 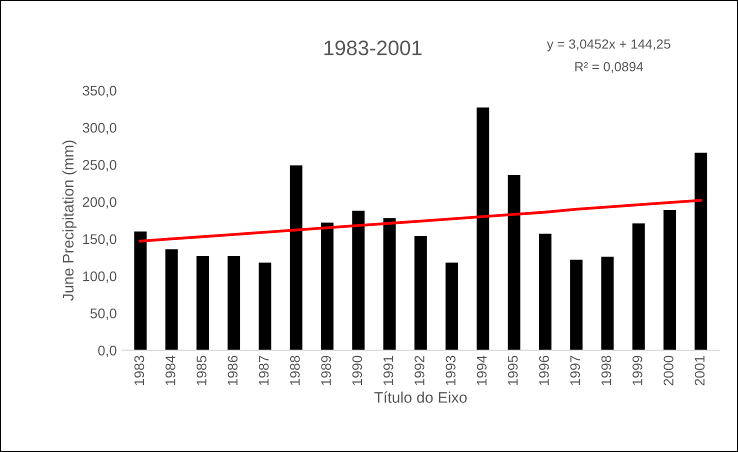 I want to click on x-tick-label: 1997, so click(x=575, y=370).